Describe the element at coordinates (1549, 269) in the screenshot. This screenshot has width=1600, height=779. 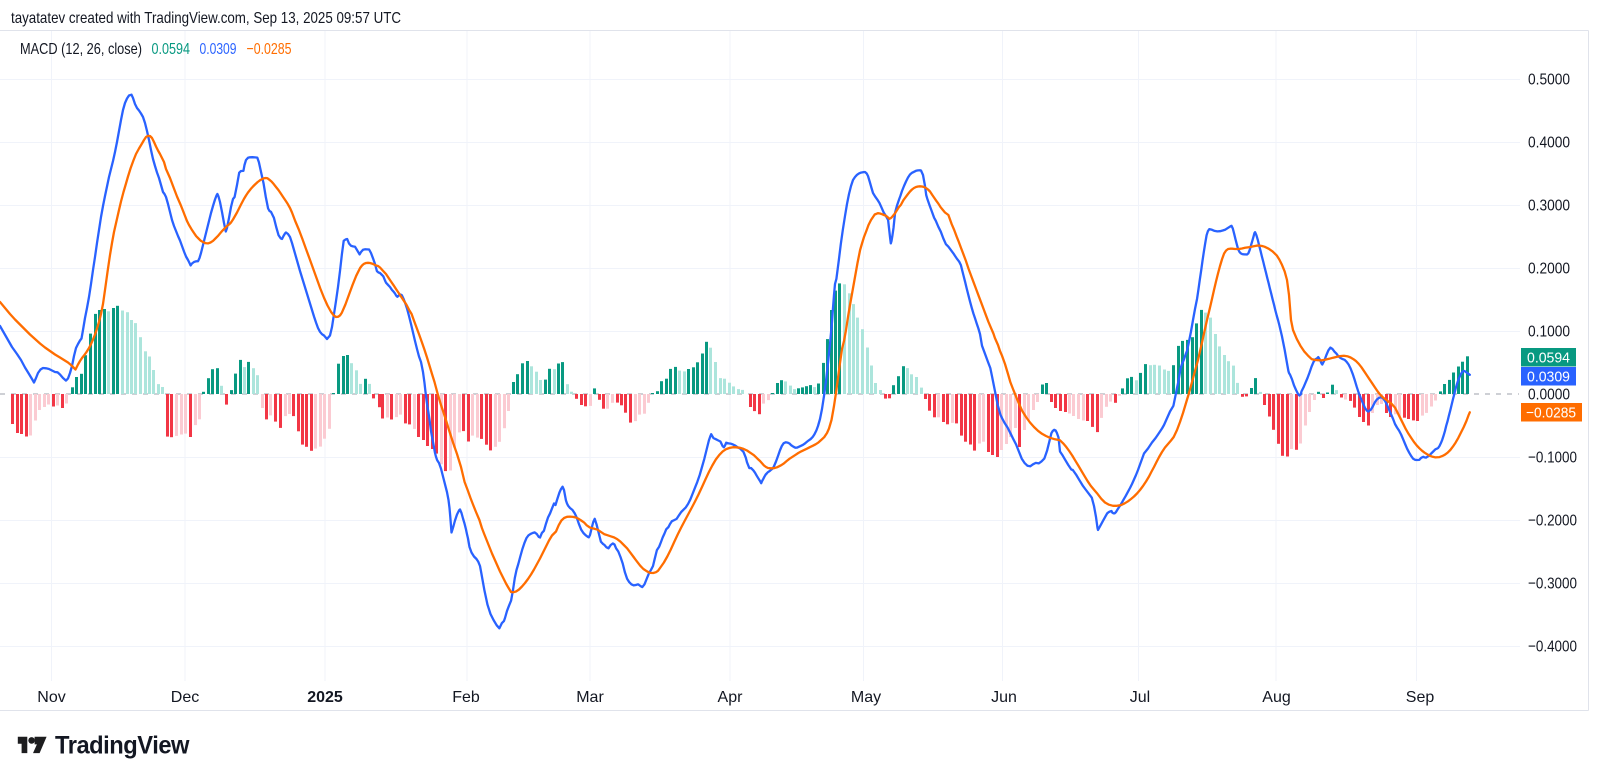
I see `svg-text: 0.2000` at that location.